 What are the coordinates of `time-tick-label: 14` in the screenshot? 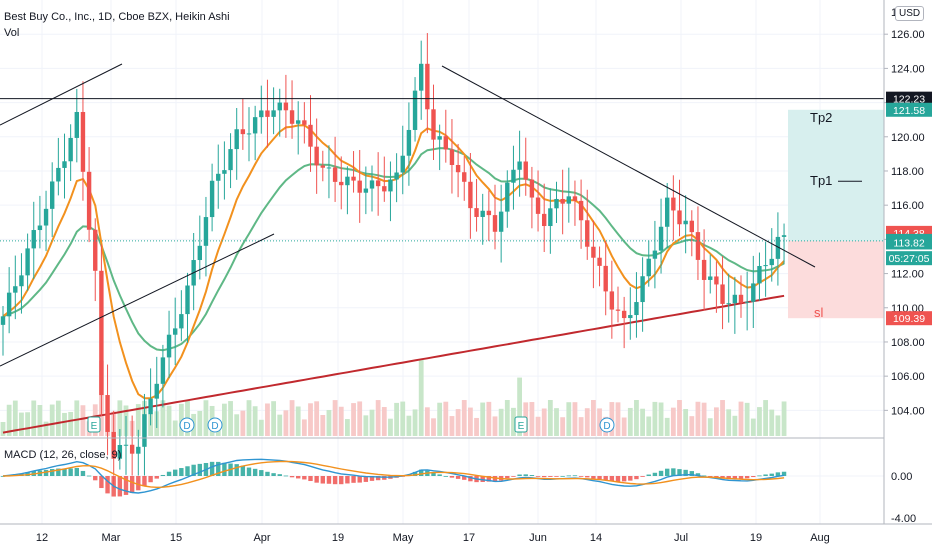 It's located at (596, 538).